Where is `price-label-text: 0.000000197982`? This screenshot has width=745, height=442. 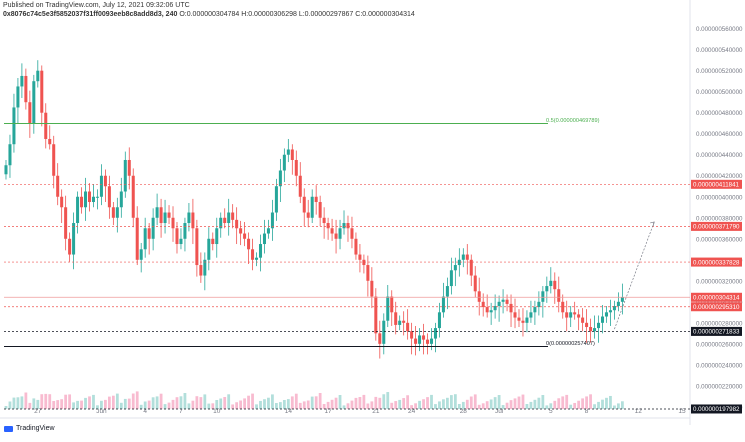
price-label-text: 0.000000197982 is located at coordinates (716, 409).